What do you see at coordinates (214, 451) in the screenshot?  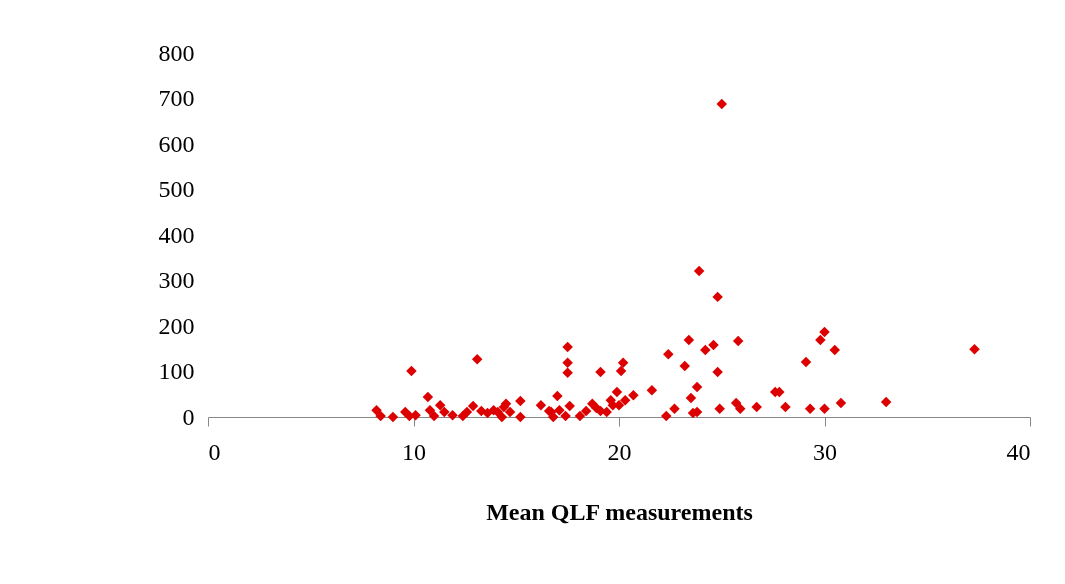 I see `x-tick-label: 0` at bounding box center [214, 451].